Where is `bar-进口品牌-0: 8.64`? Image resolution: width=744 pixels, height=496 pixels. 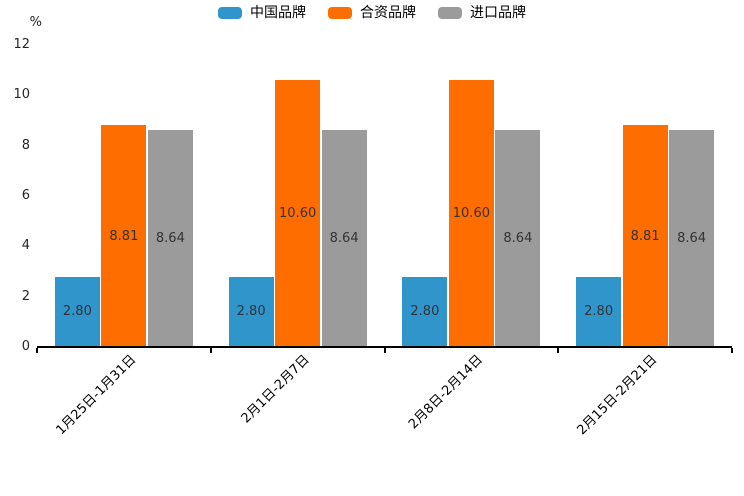 bar-进口品牌-0: 8.64 is located at coordinates (170, 238).